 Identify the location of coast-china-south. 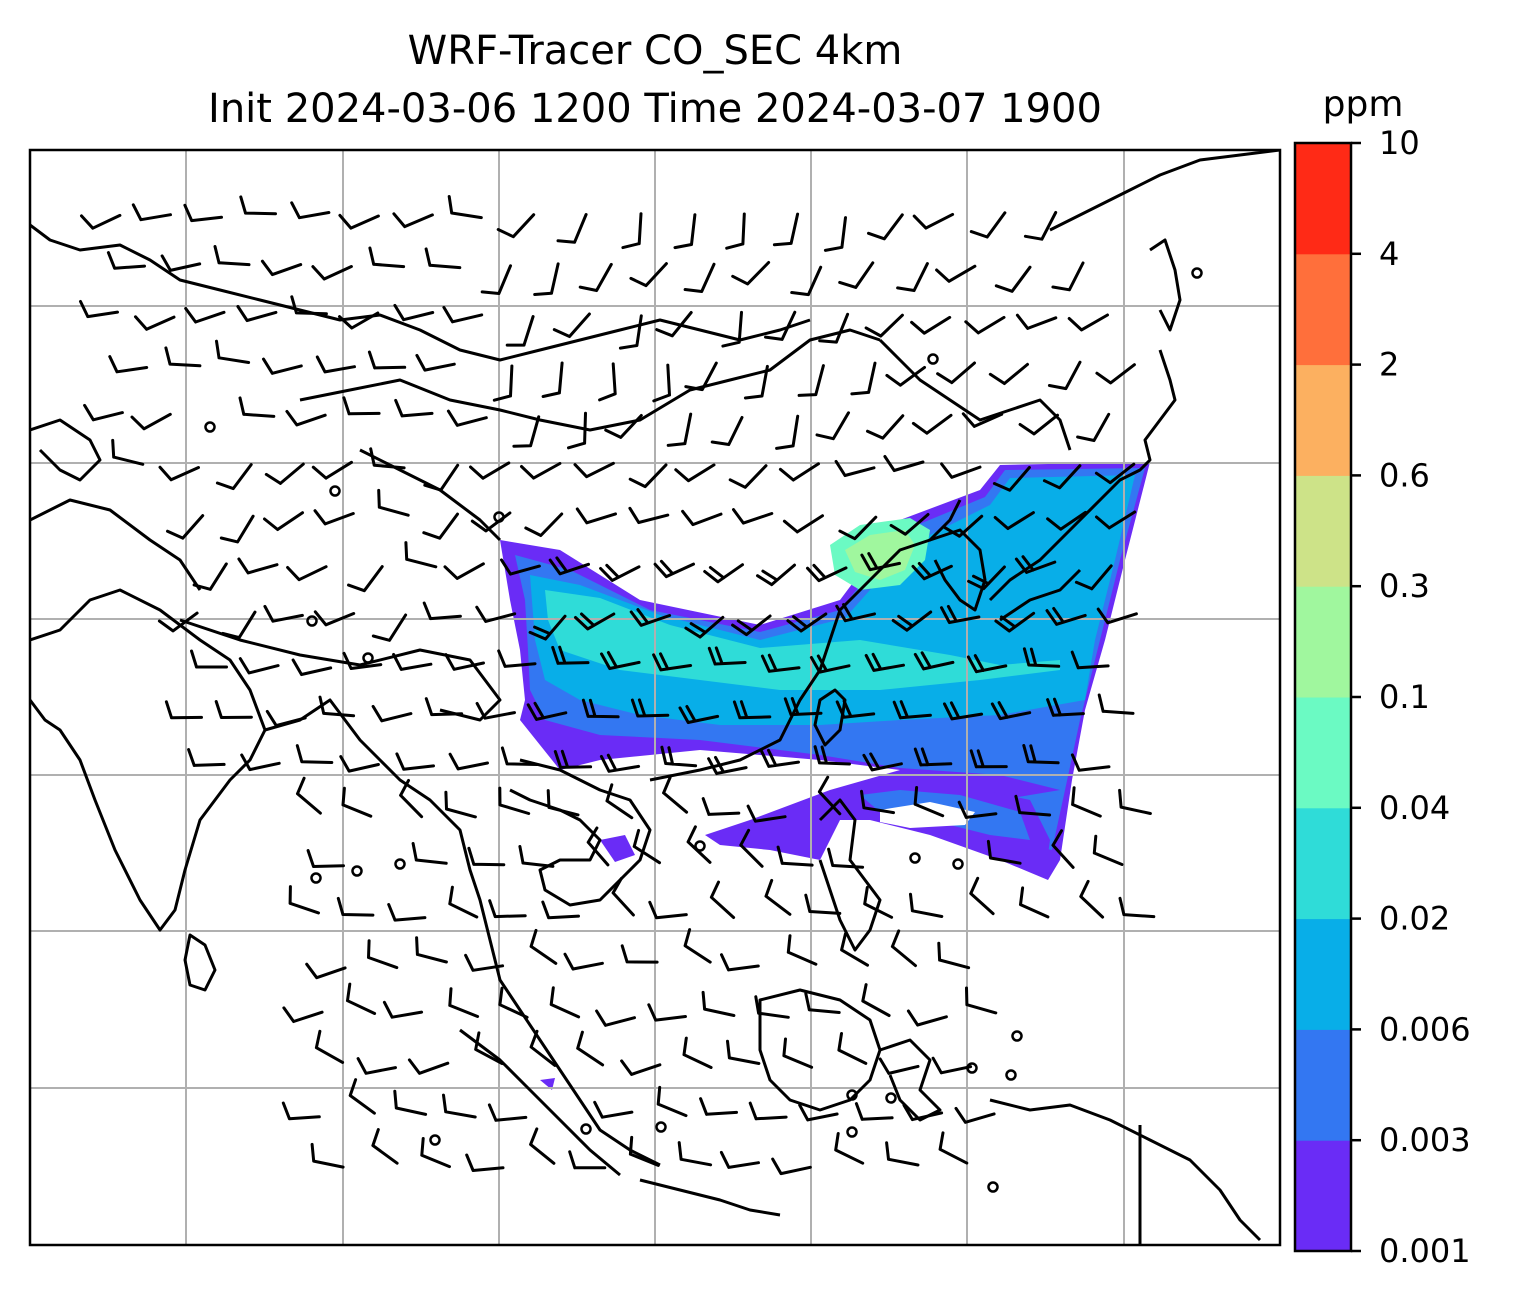
(805, 640).